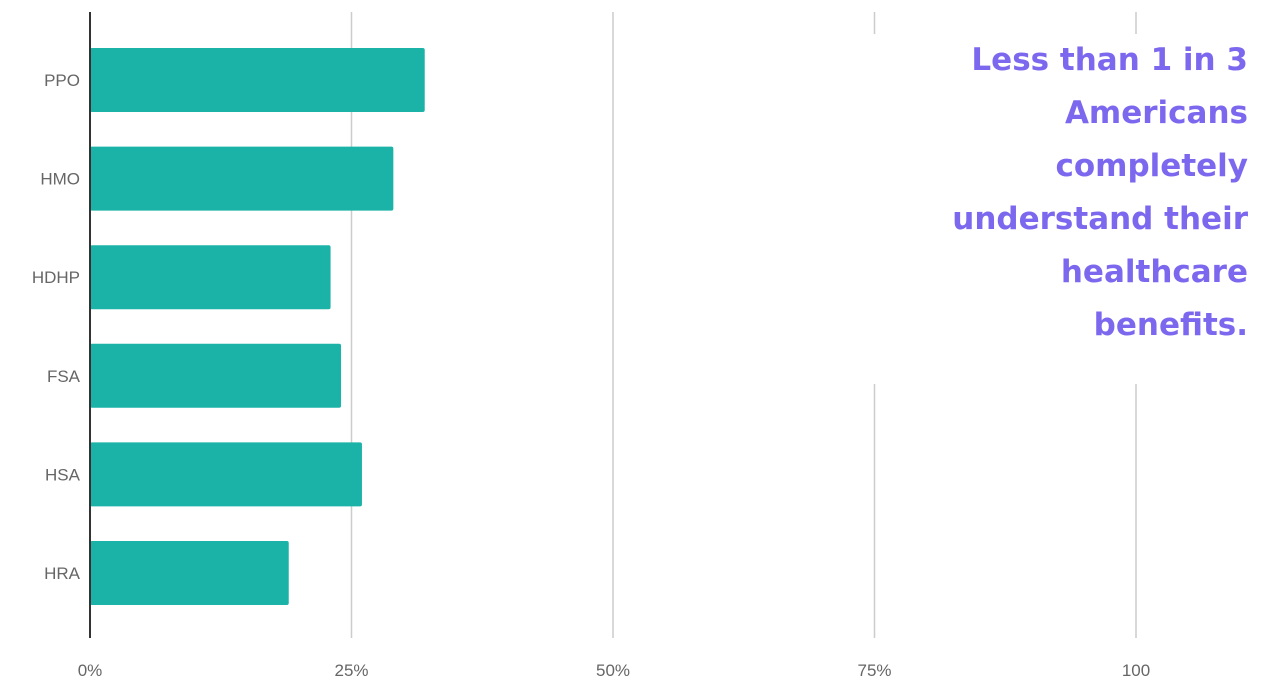  Describe the element at coordinates (216, 375) in the screenshot. I see `bar-fsa` at that location.